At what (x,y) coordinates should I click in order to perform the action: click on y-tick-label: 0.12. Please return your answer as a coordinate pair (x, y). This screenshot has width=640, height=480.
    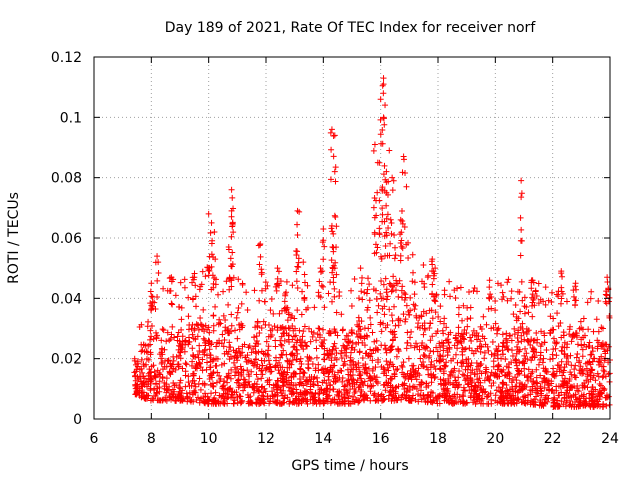
    Looking at the image, I should click on (66, 58).